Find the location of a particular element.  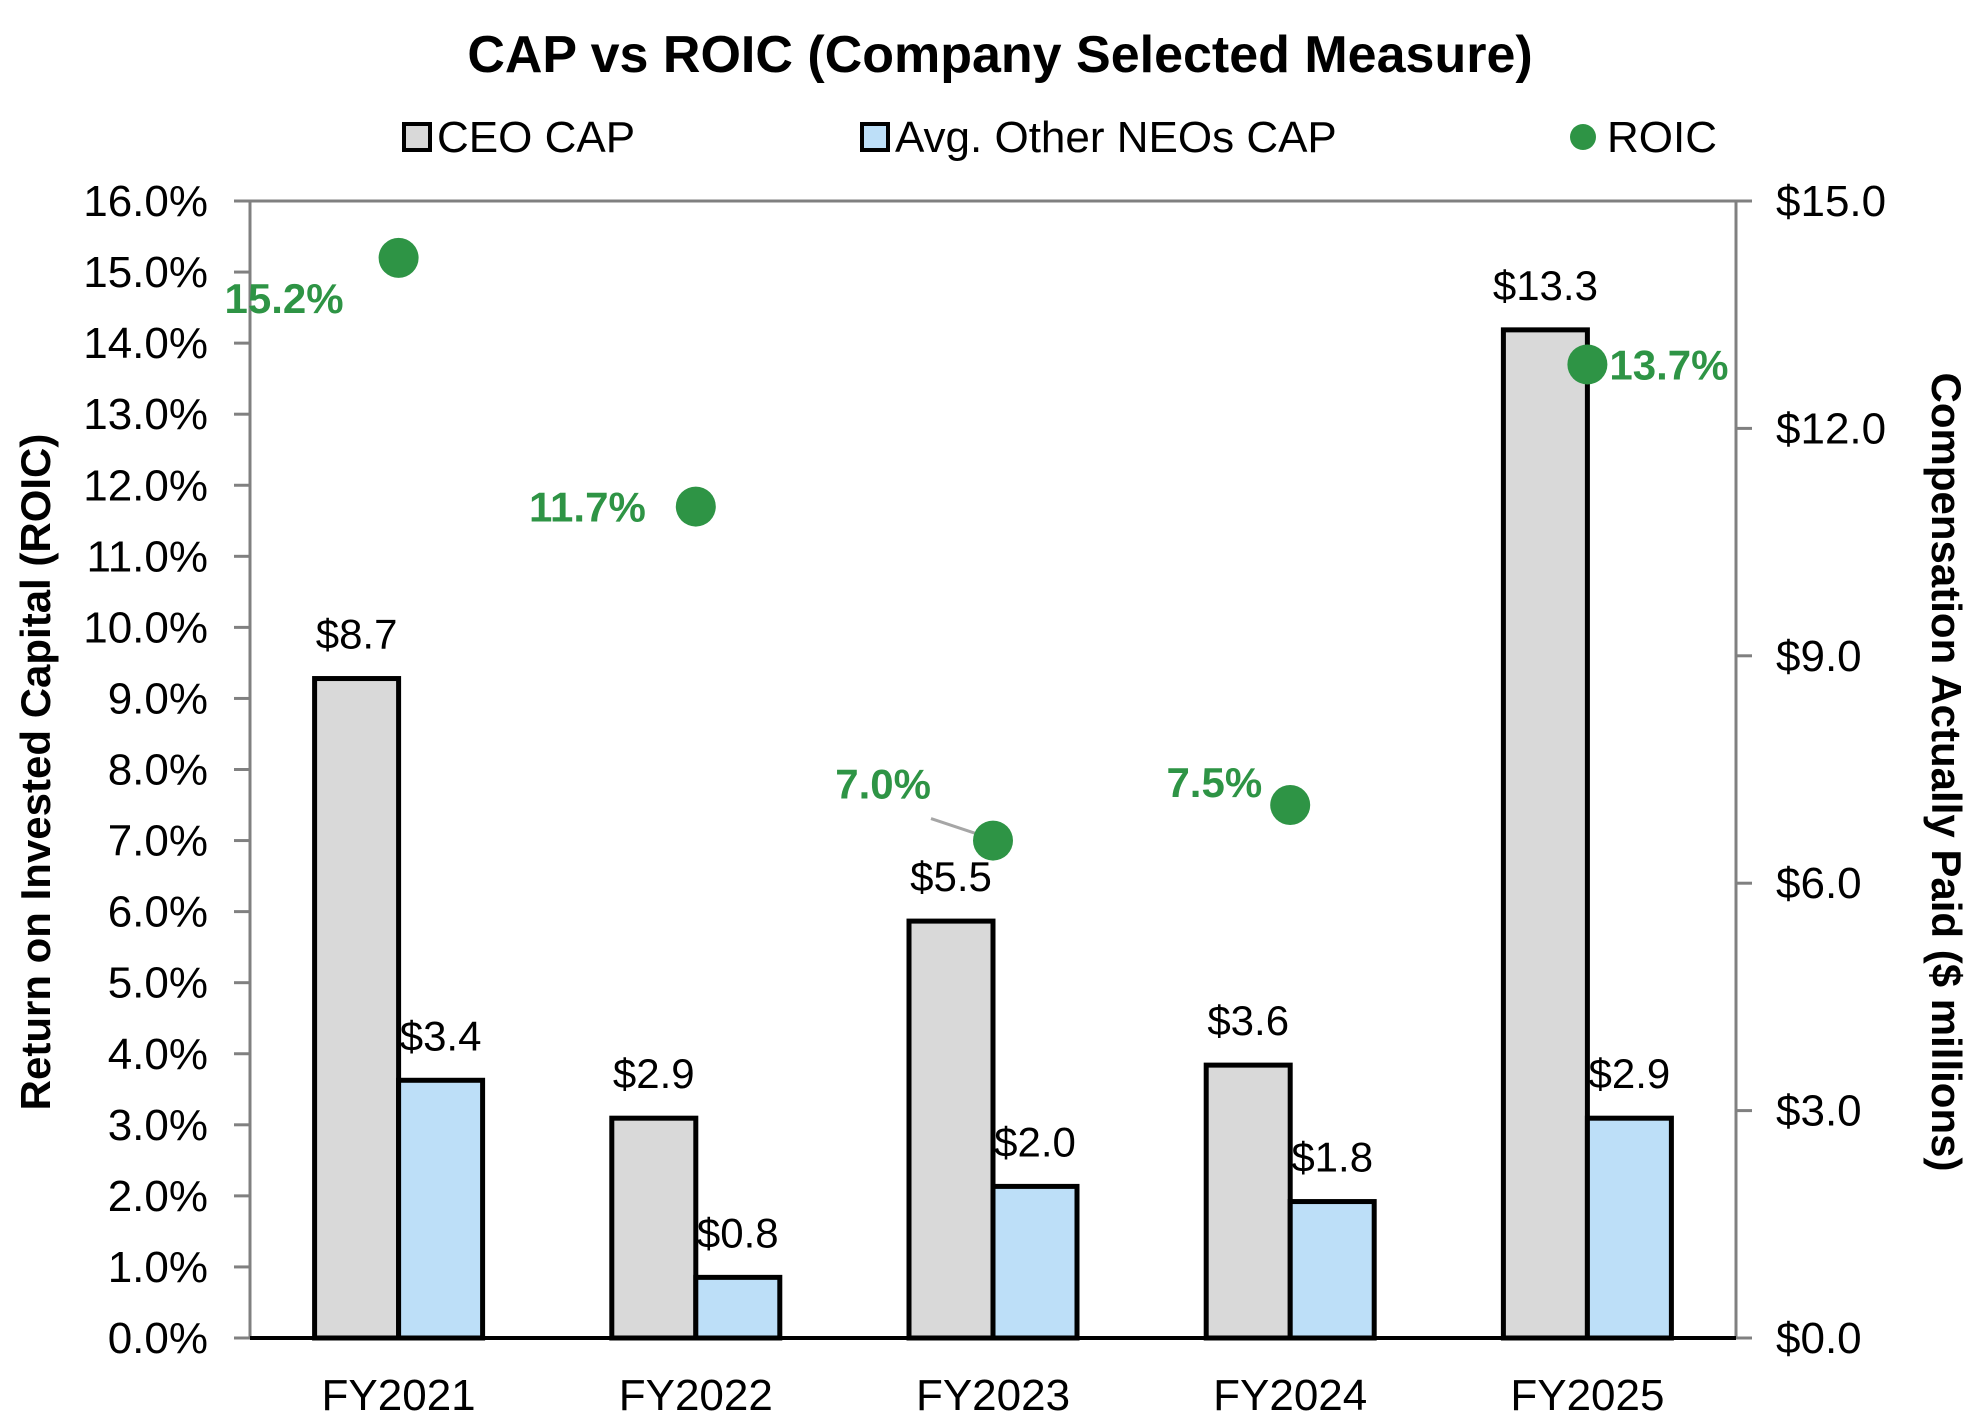

category-label: FY2024 is located at coordinates (1290, 1395).